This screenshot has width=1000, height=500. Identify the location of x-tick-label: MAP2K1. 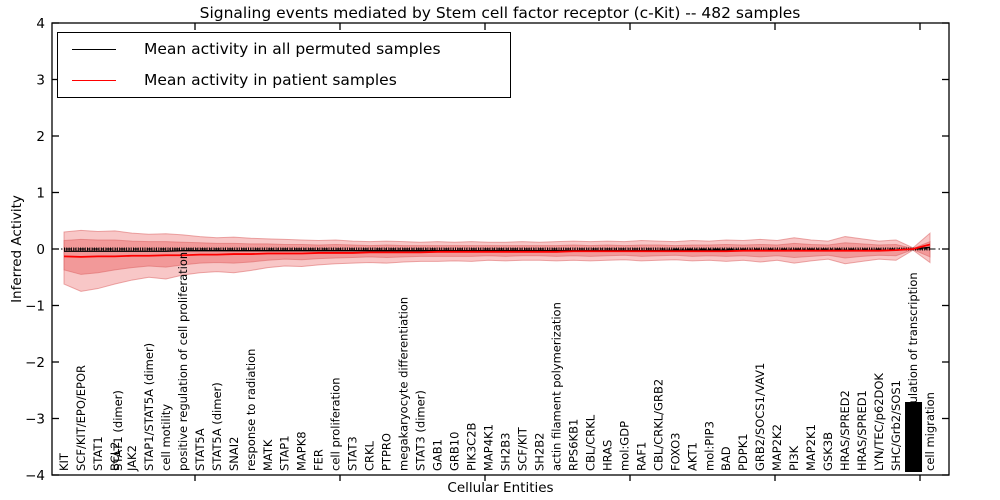
(811, 447).